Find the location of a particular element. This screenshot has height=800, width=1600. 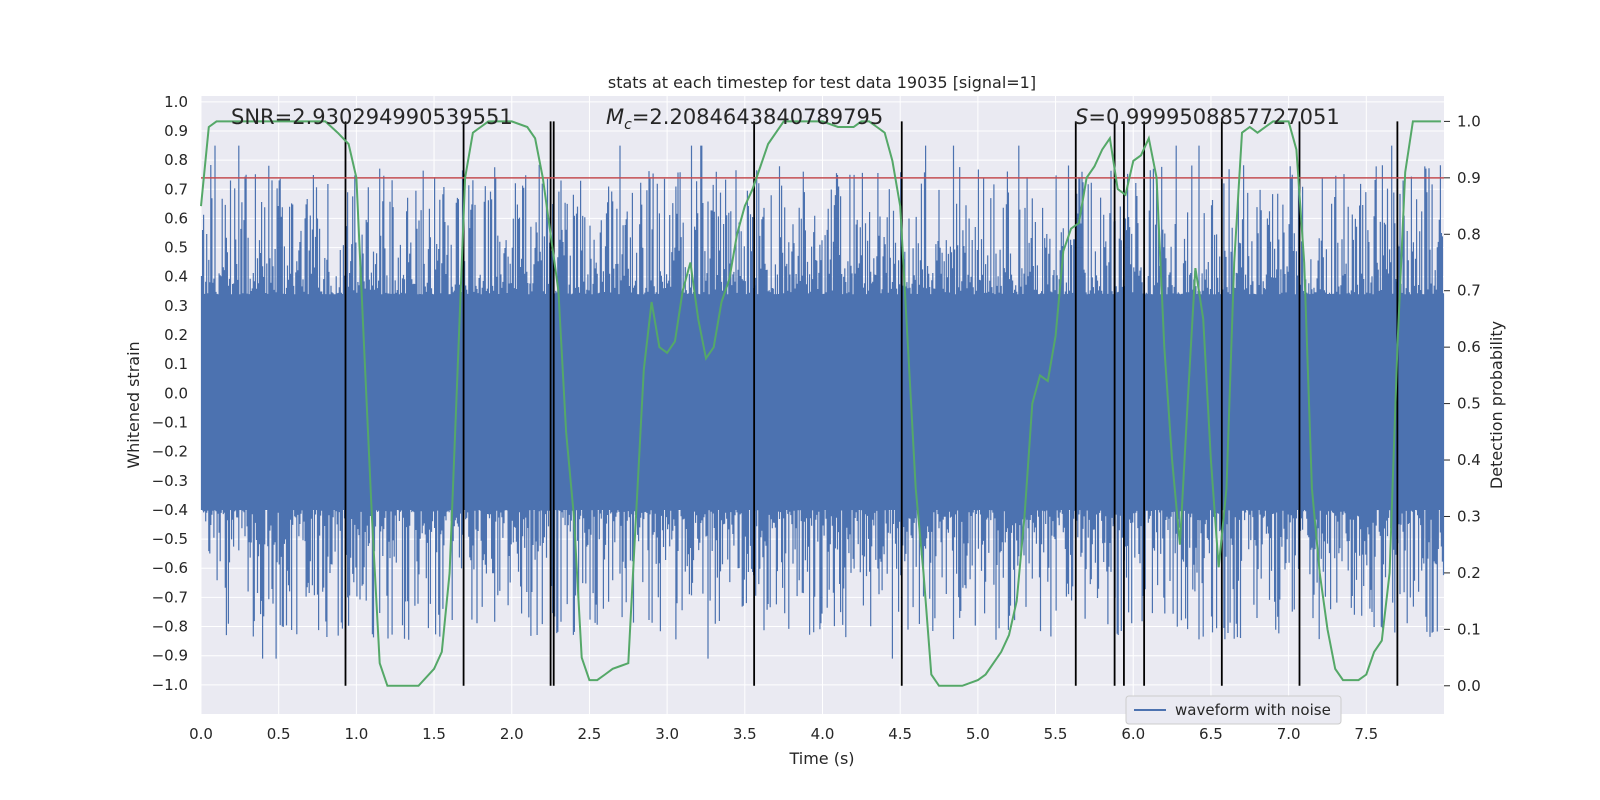

y-tick-label: −0.9 is located at coordinates (170, 656).